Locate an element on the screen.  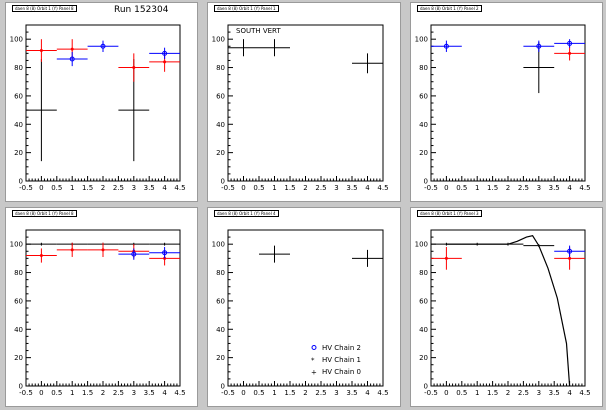
fit-curve is located at coordinates (508, 311).